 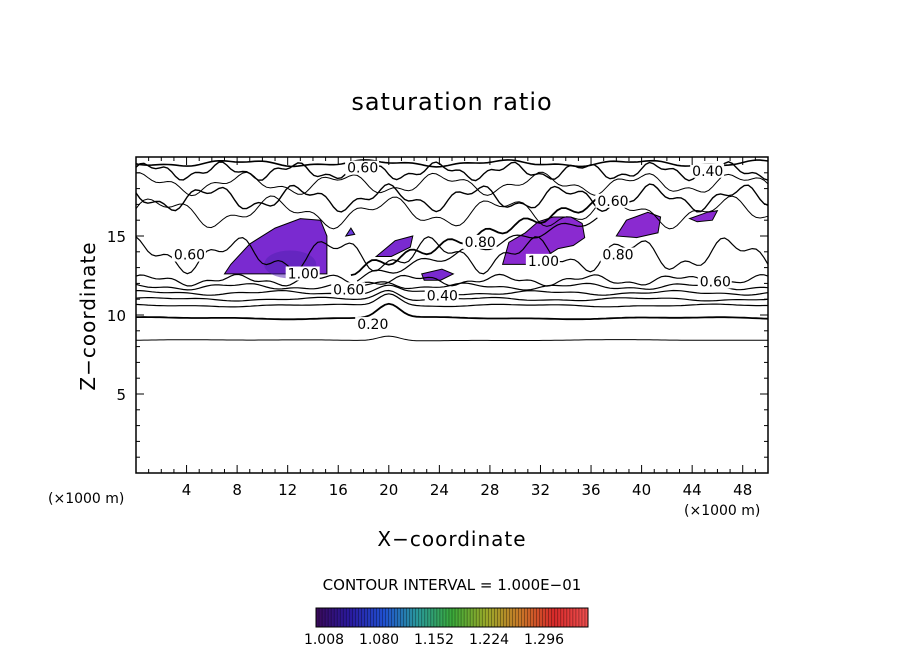 I want to click on x-axis-label: X−coordinate, so click(x=452, y=539).